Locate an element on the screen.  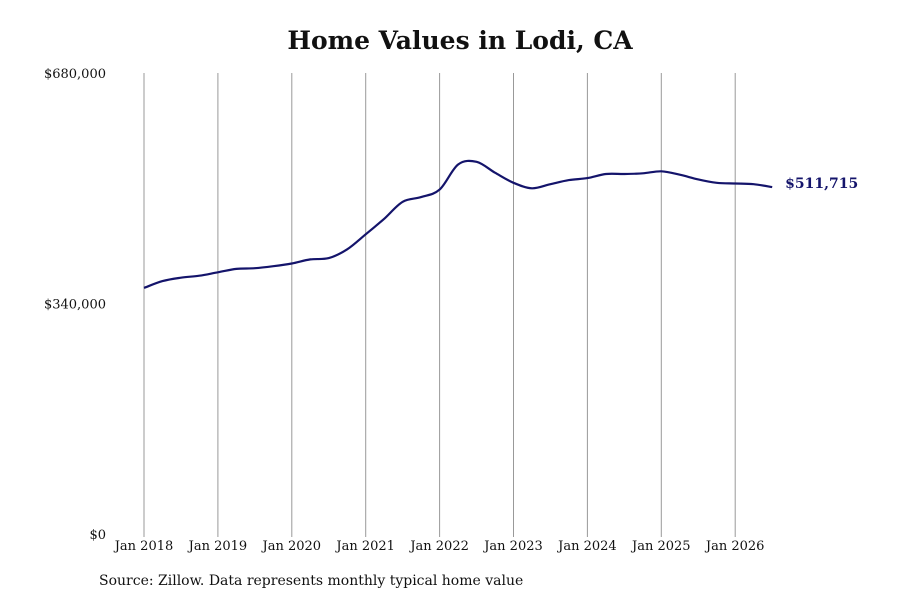
x-tick-label: Jan 2024 is located at coordinates (586, 546).